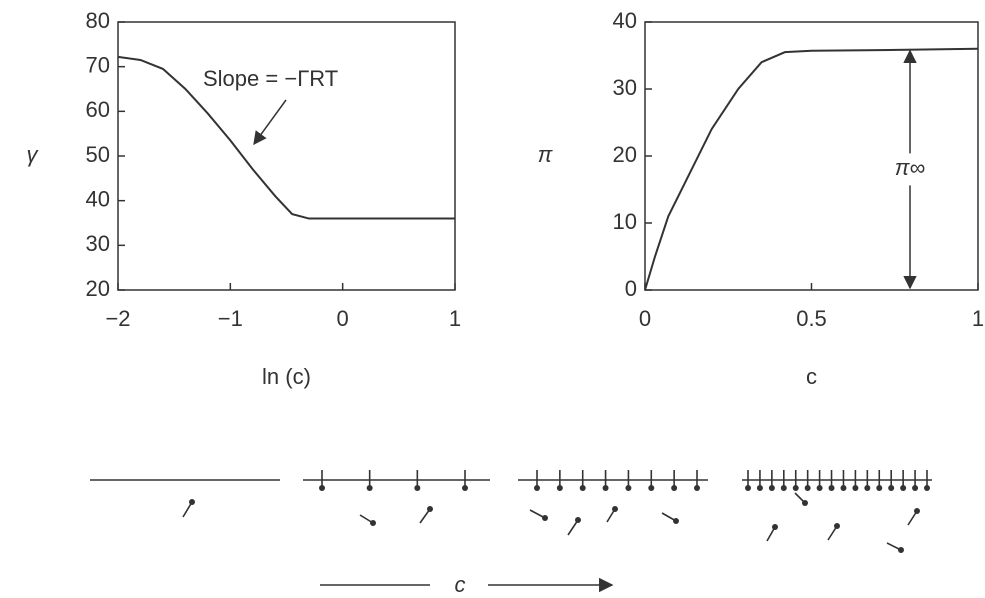  I want to click on x-axis-label: ln (c), so click(286, 376).